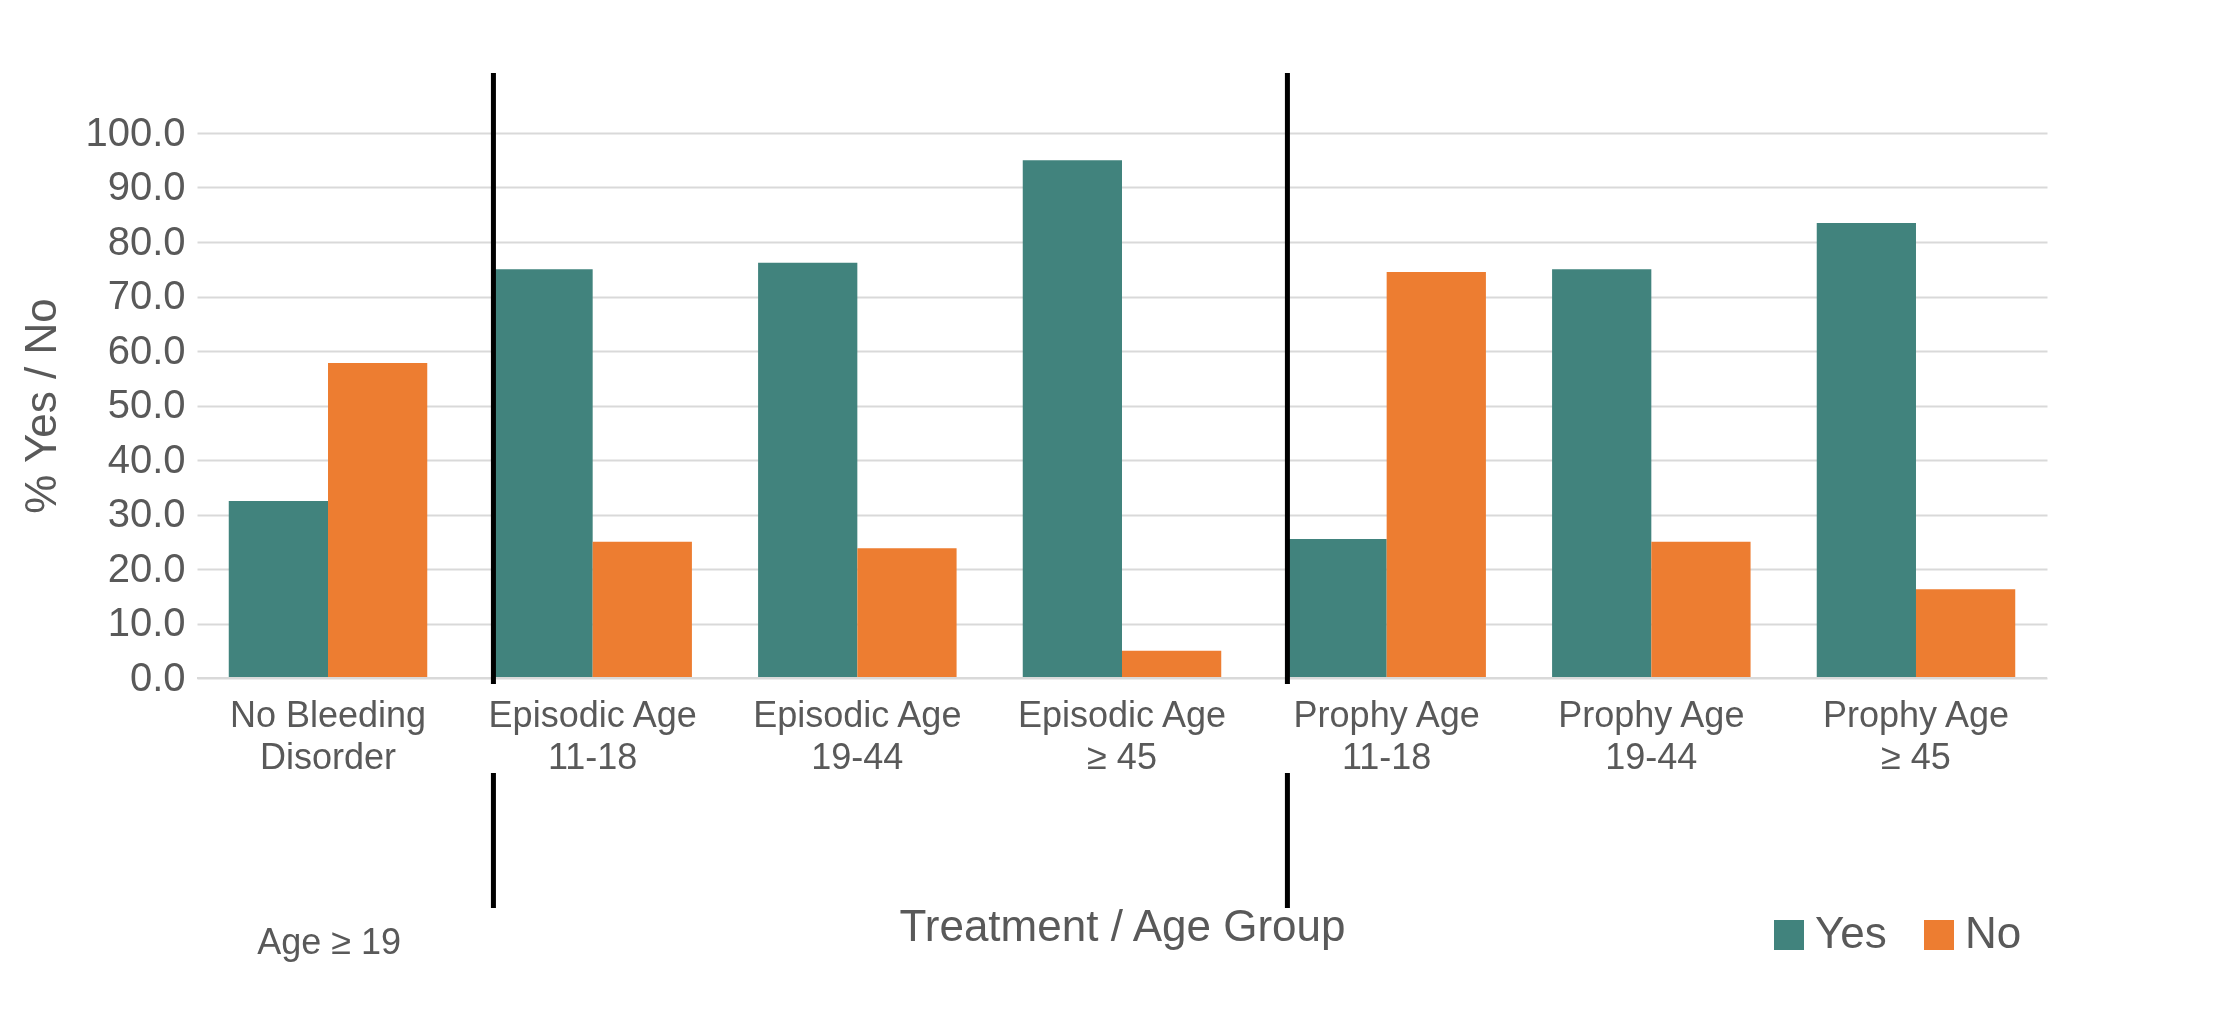 The height and width of the screenshot is (1013, 2239). Describe the element at coordinates (329, 941) in the screenshot. I see `text: Age ≥ 19` at that location.